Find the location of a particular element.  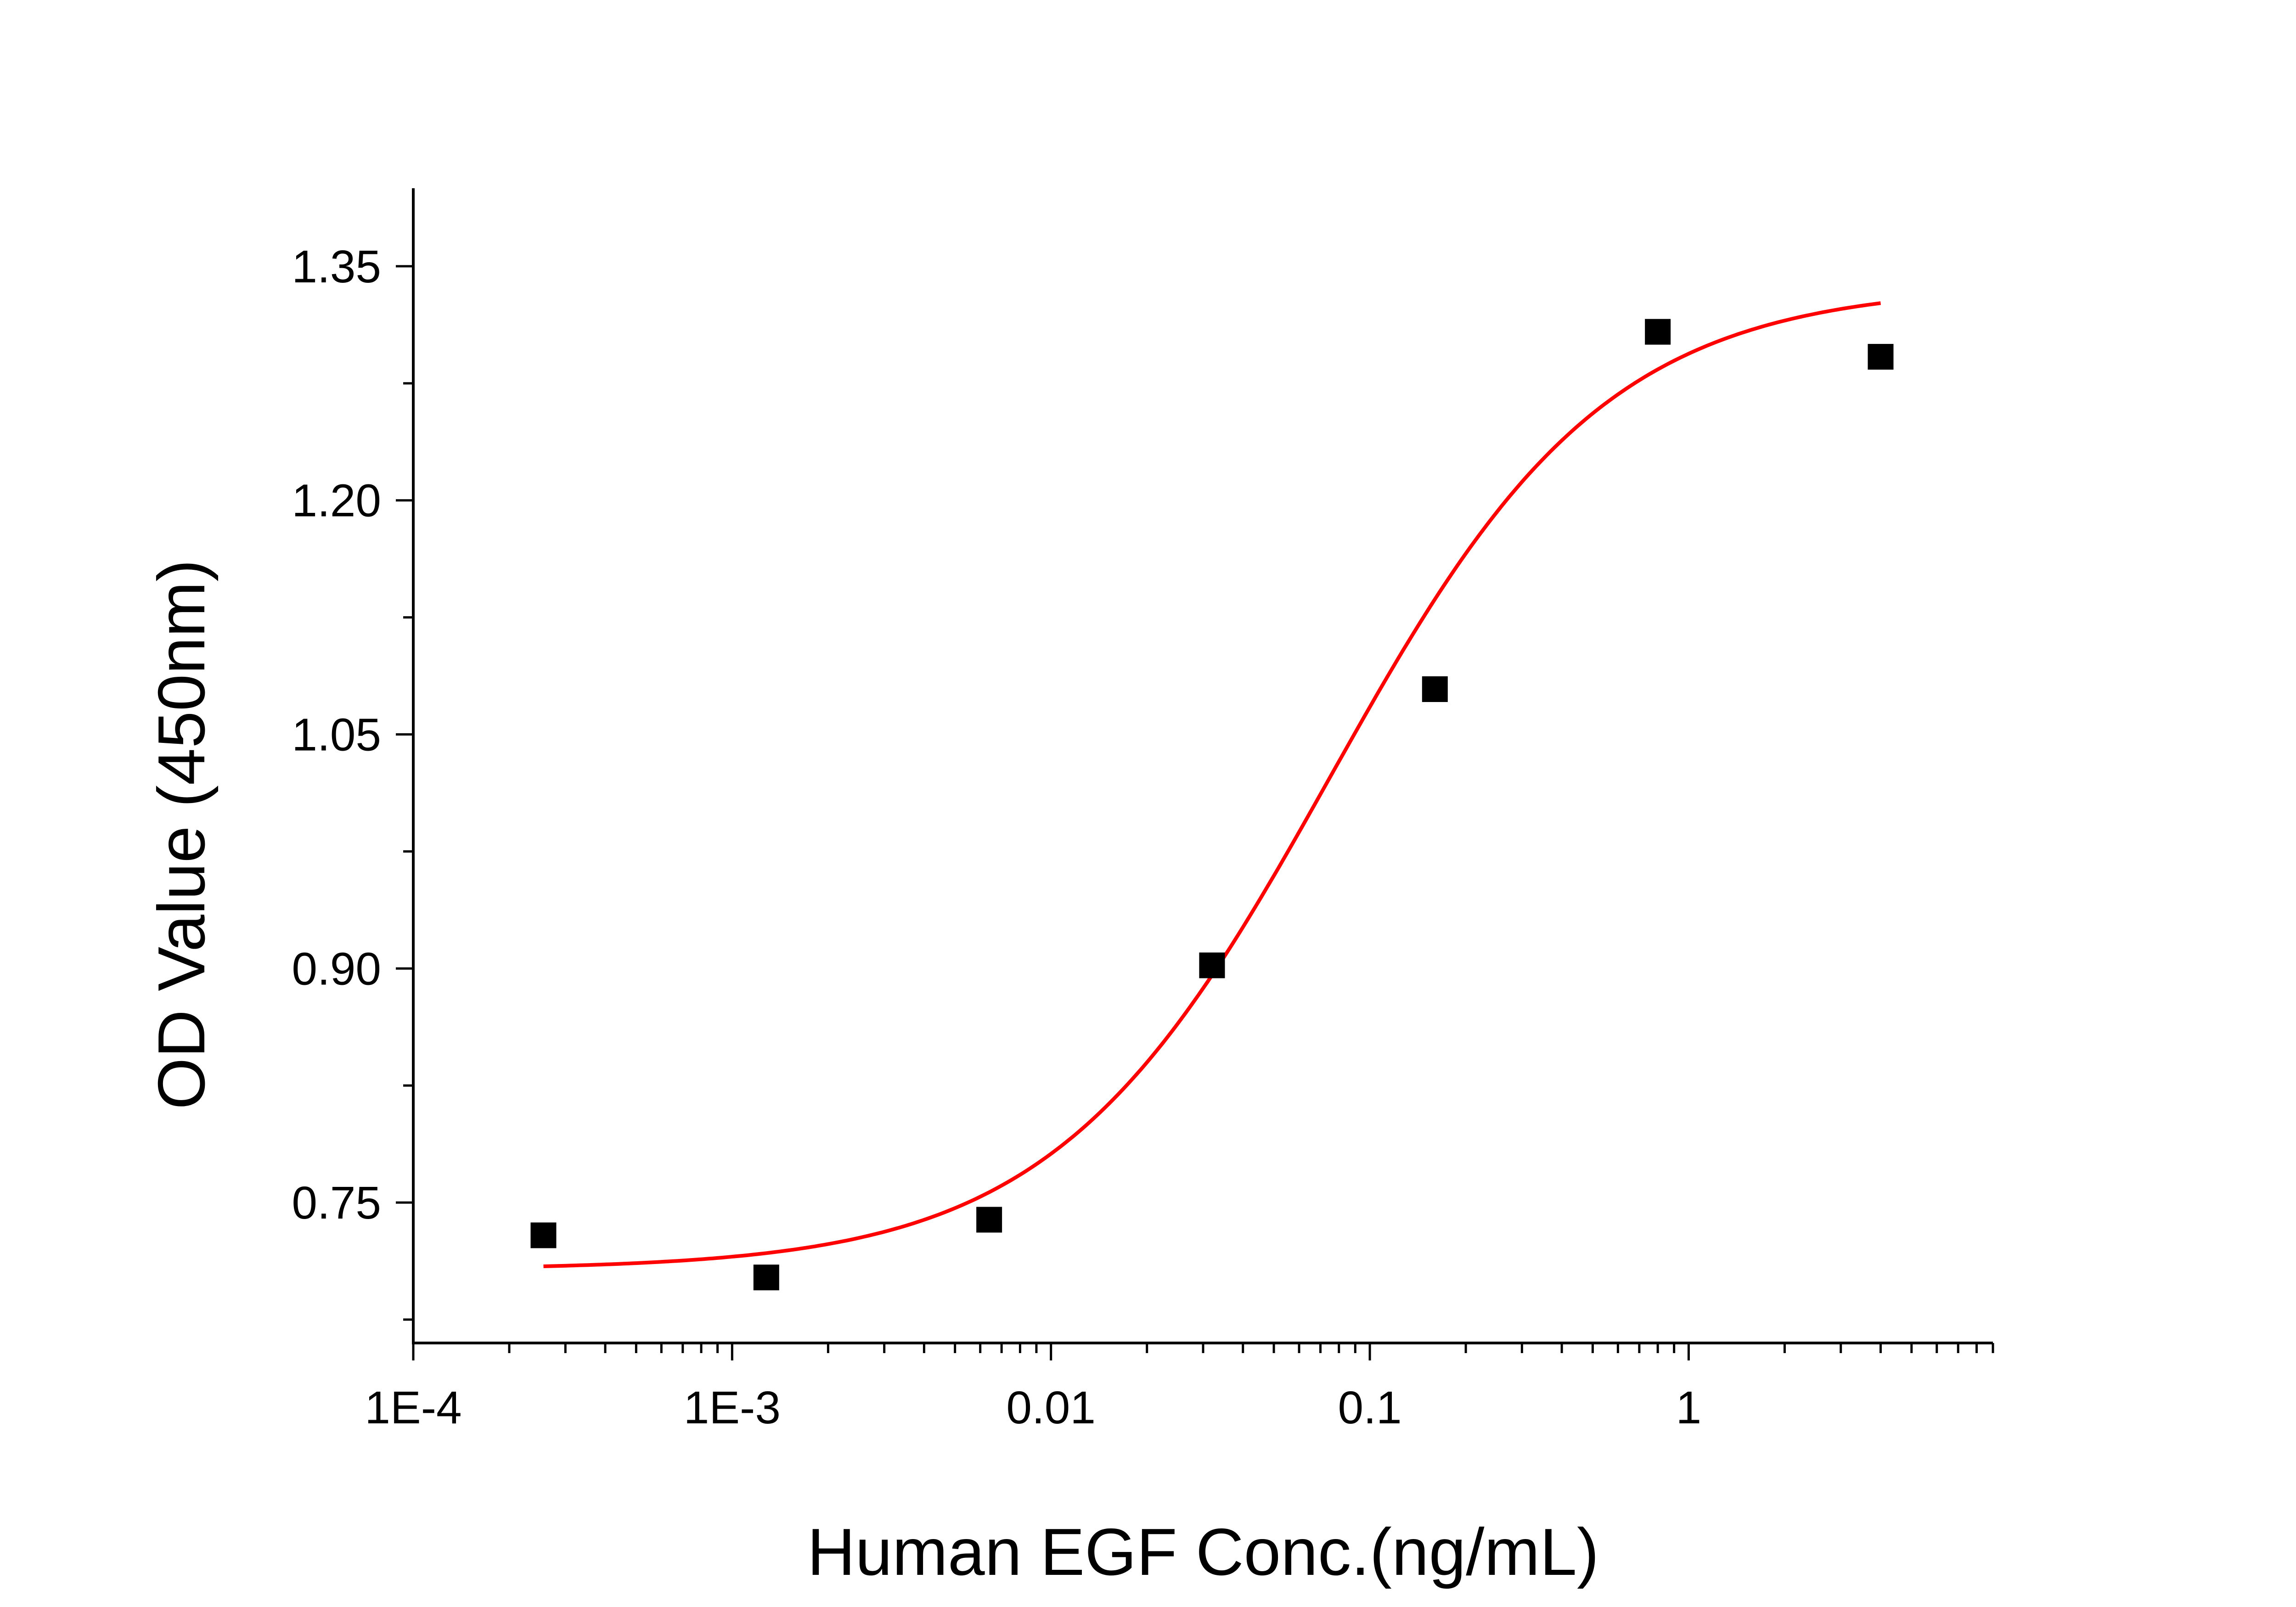

x-tick-label: 1 is located at coordinates (1689, 1407).